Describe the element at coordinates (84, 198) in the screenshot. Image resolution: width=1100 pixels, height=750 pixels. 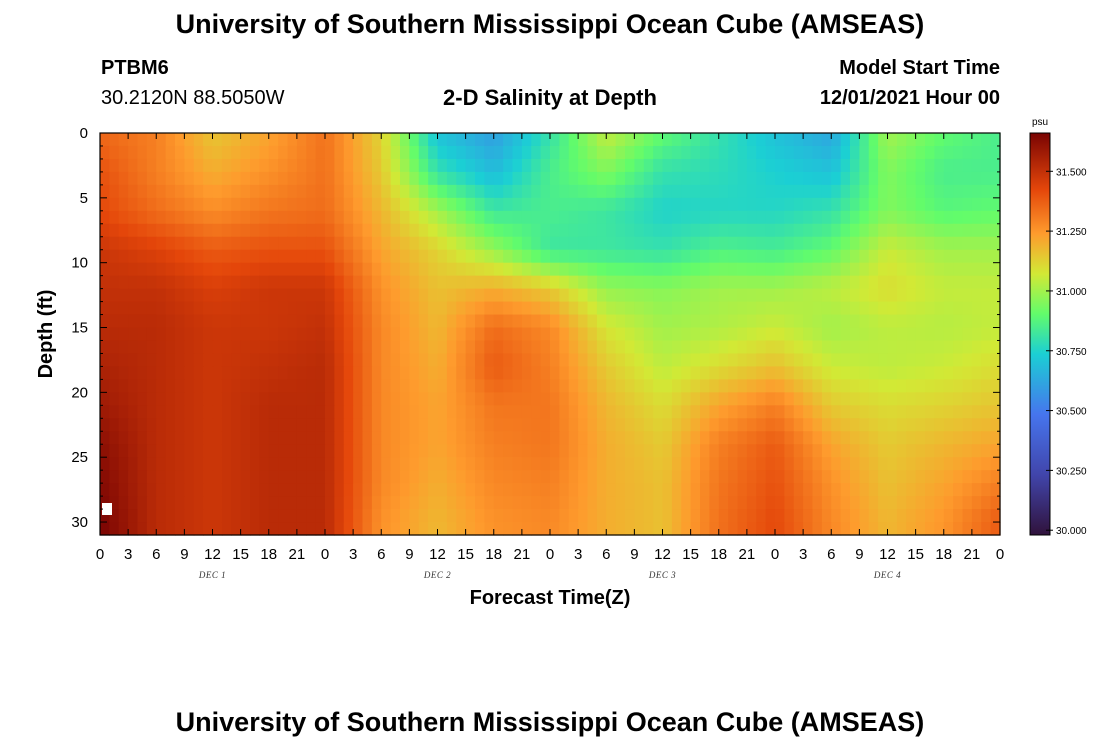
I see `y-tick-label: 5` at that location.